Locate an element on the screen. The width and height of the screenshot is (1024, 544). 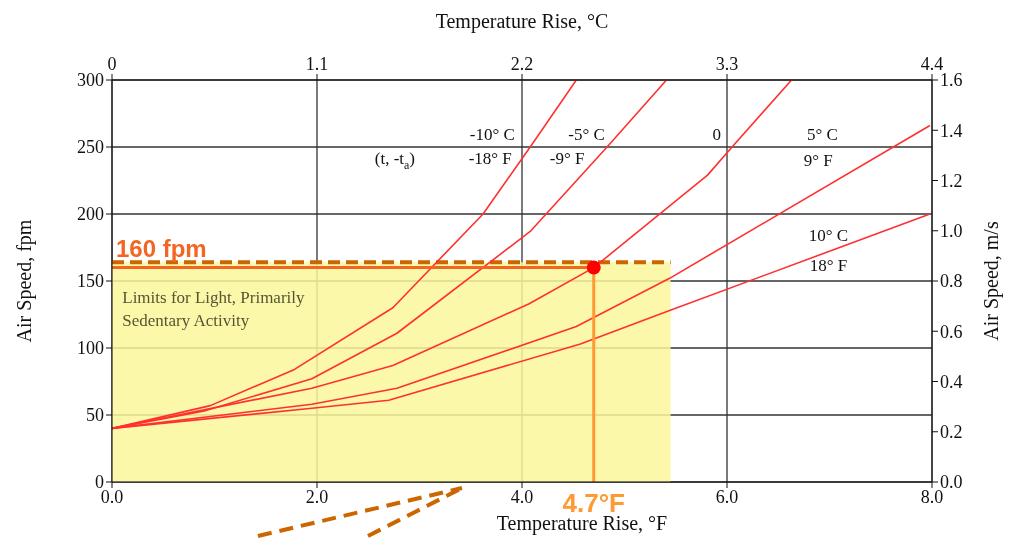
y-tick-label: 50 is located at coordinates (95, 415).